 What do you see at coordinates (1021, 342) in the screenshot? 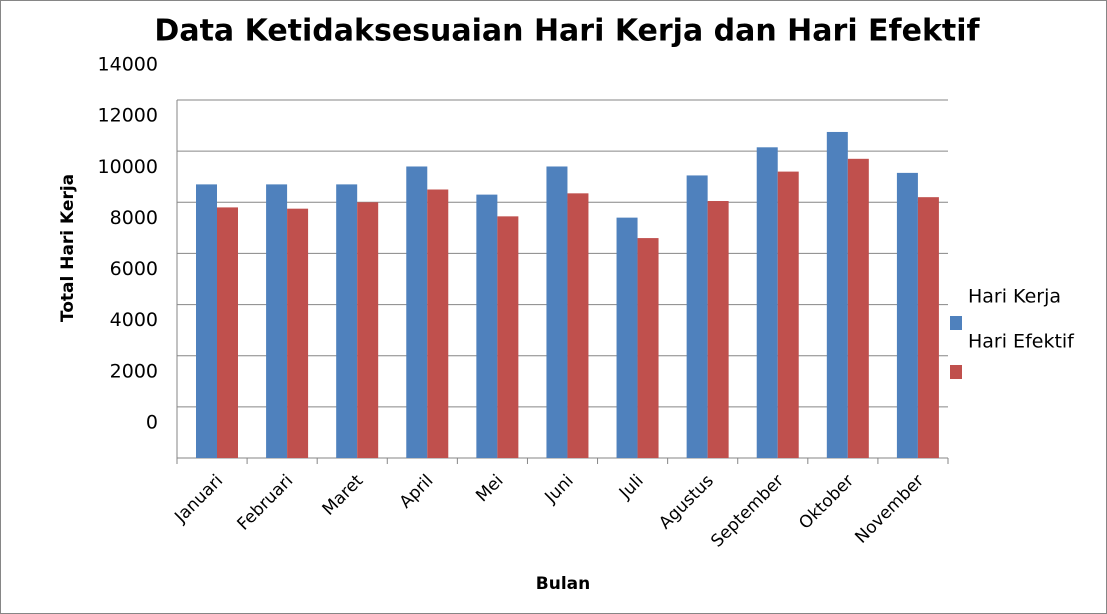
I see `legend-label: Hari Efektif` at bounding box center [1021, 342].